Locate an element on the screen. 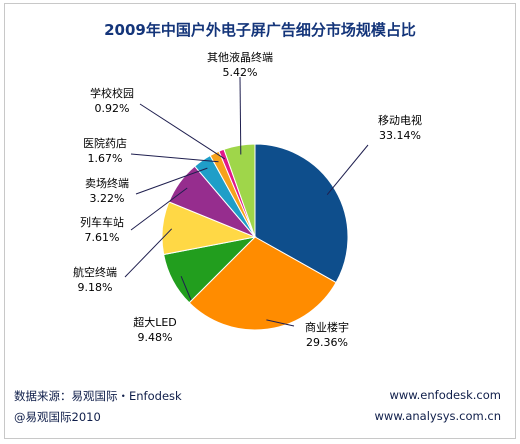 Image resolution: width=520 pixels, height=444 pixels. slice-label: 超大LED is located at coordinates (155, 322).